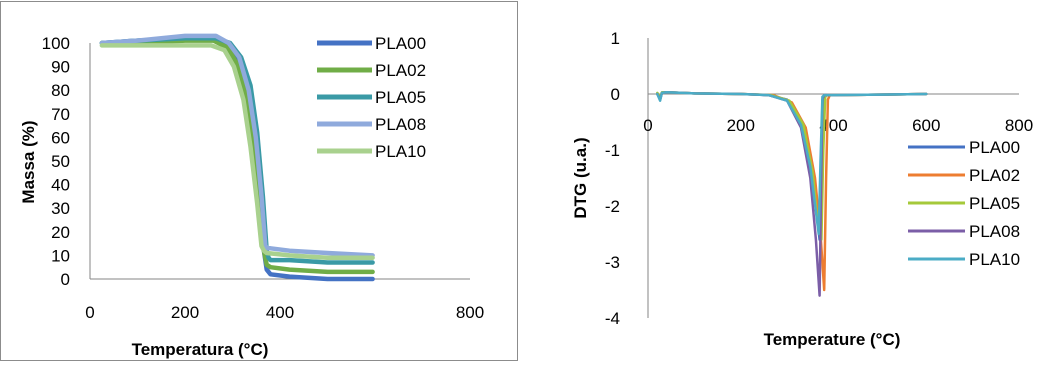 The image size is (1056, 367). I want to click on y-axis-title: DTG (u.a.), so click(580, 177).